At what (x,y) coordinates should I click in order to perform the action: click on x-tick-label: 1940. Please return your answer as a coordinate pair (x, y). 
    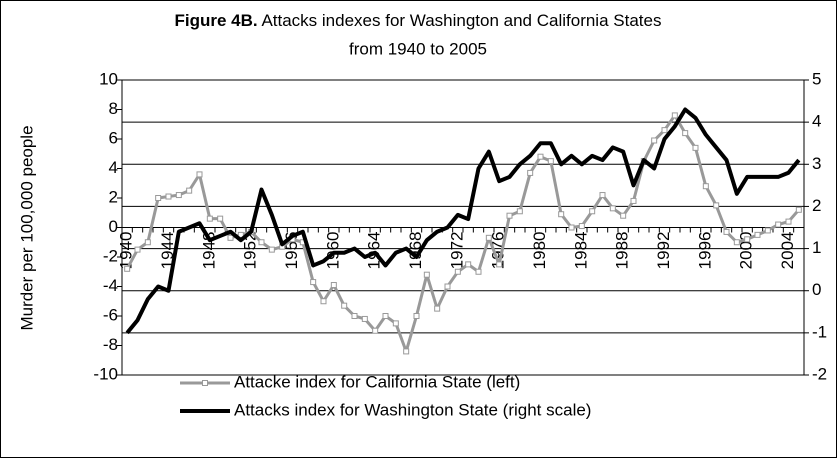
    Looking at the image, I should click on (126, 251).